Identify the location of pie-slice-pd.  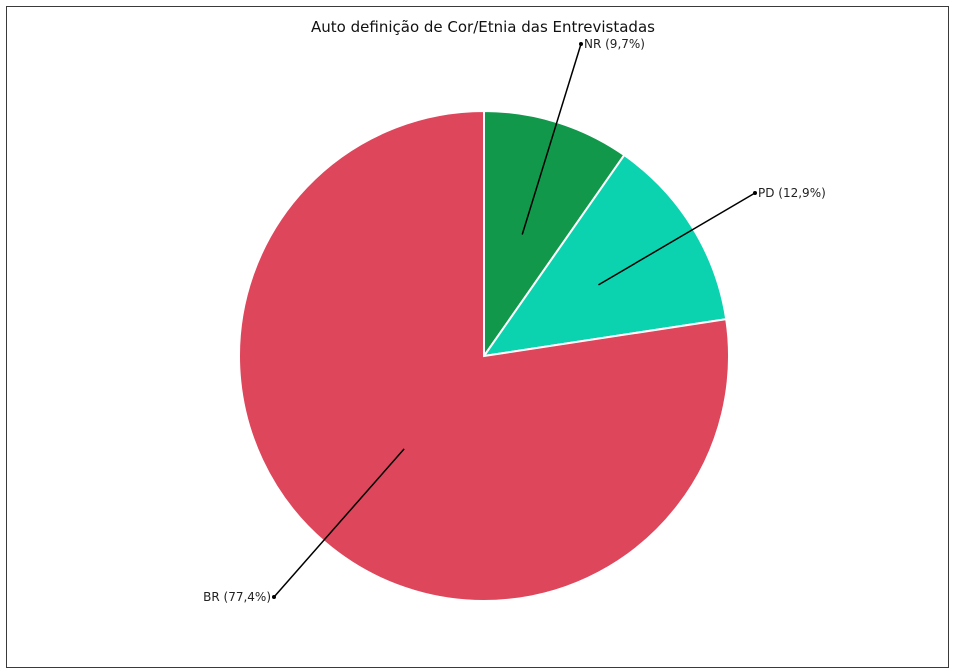
(604, 255).